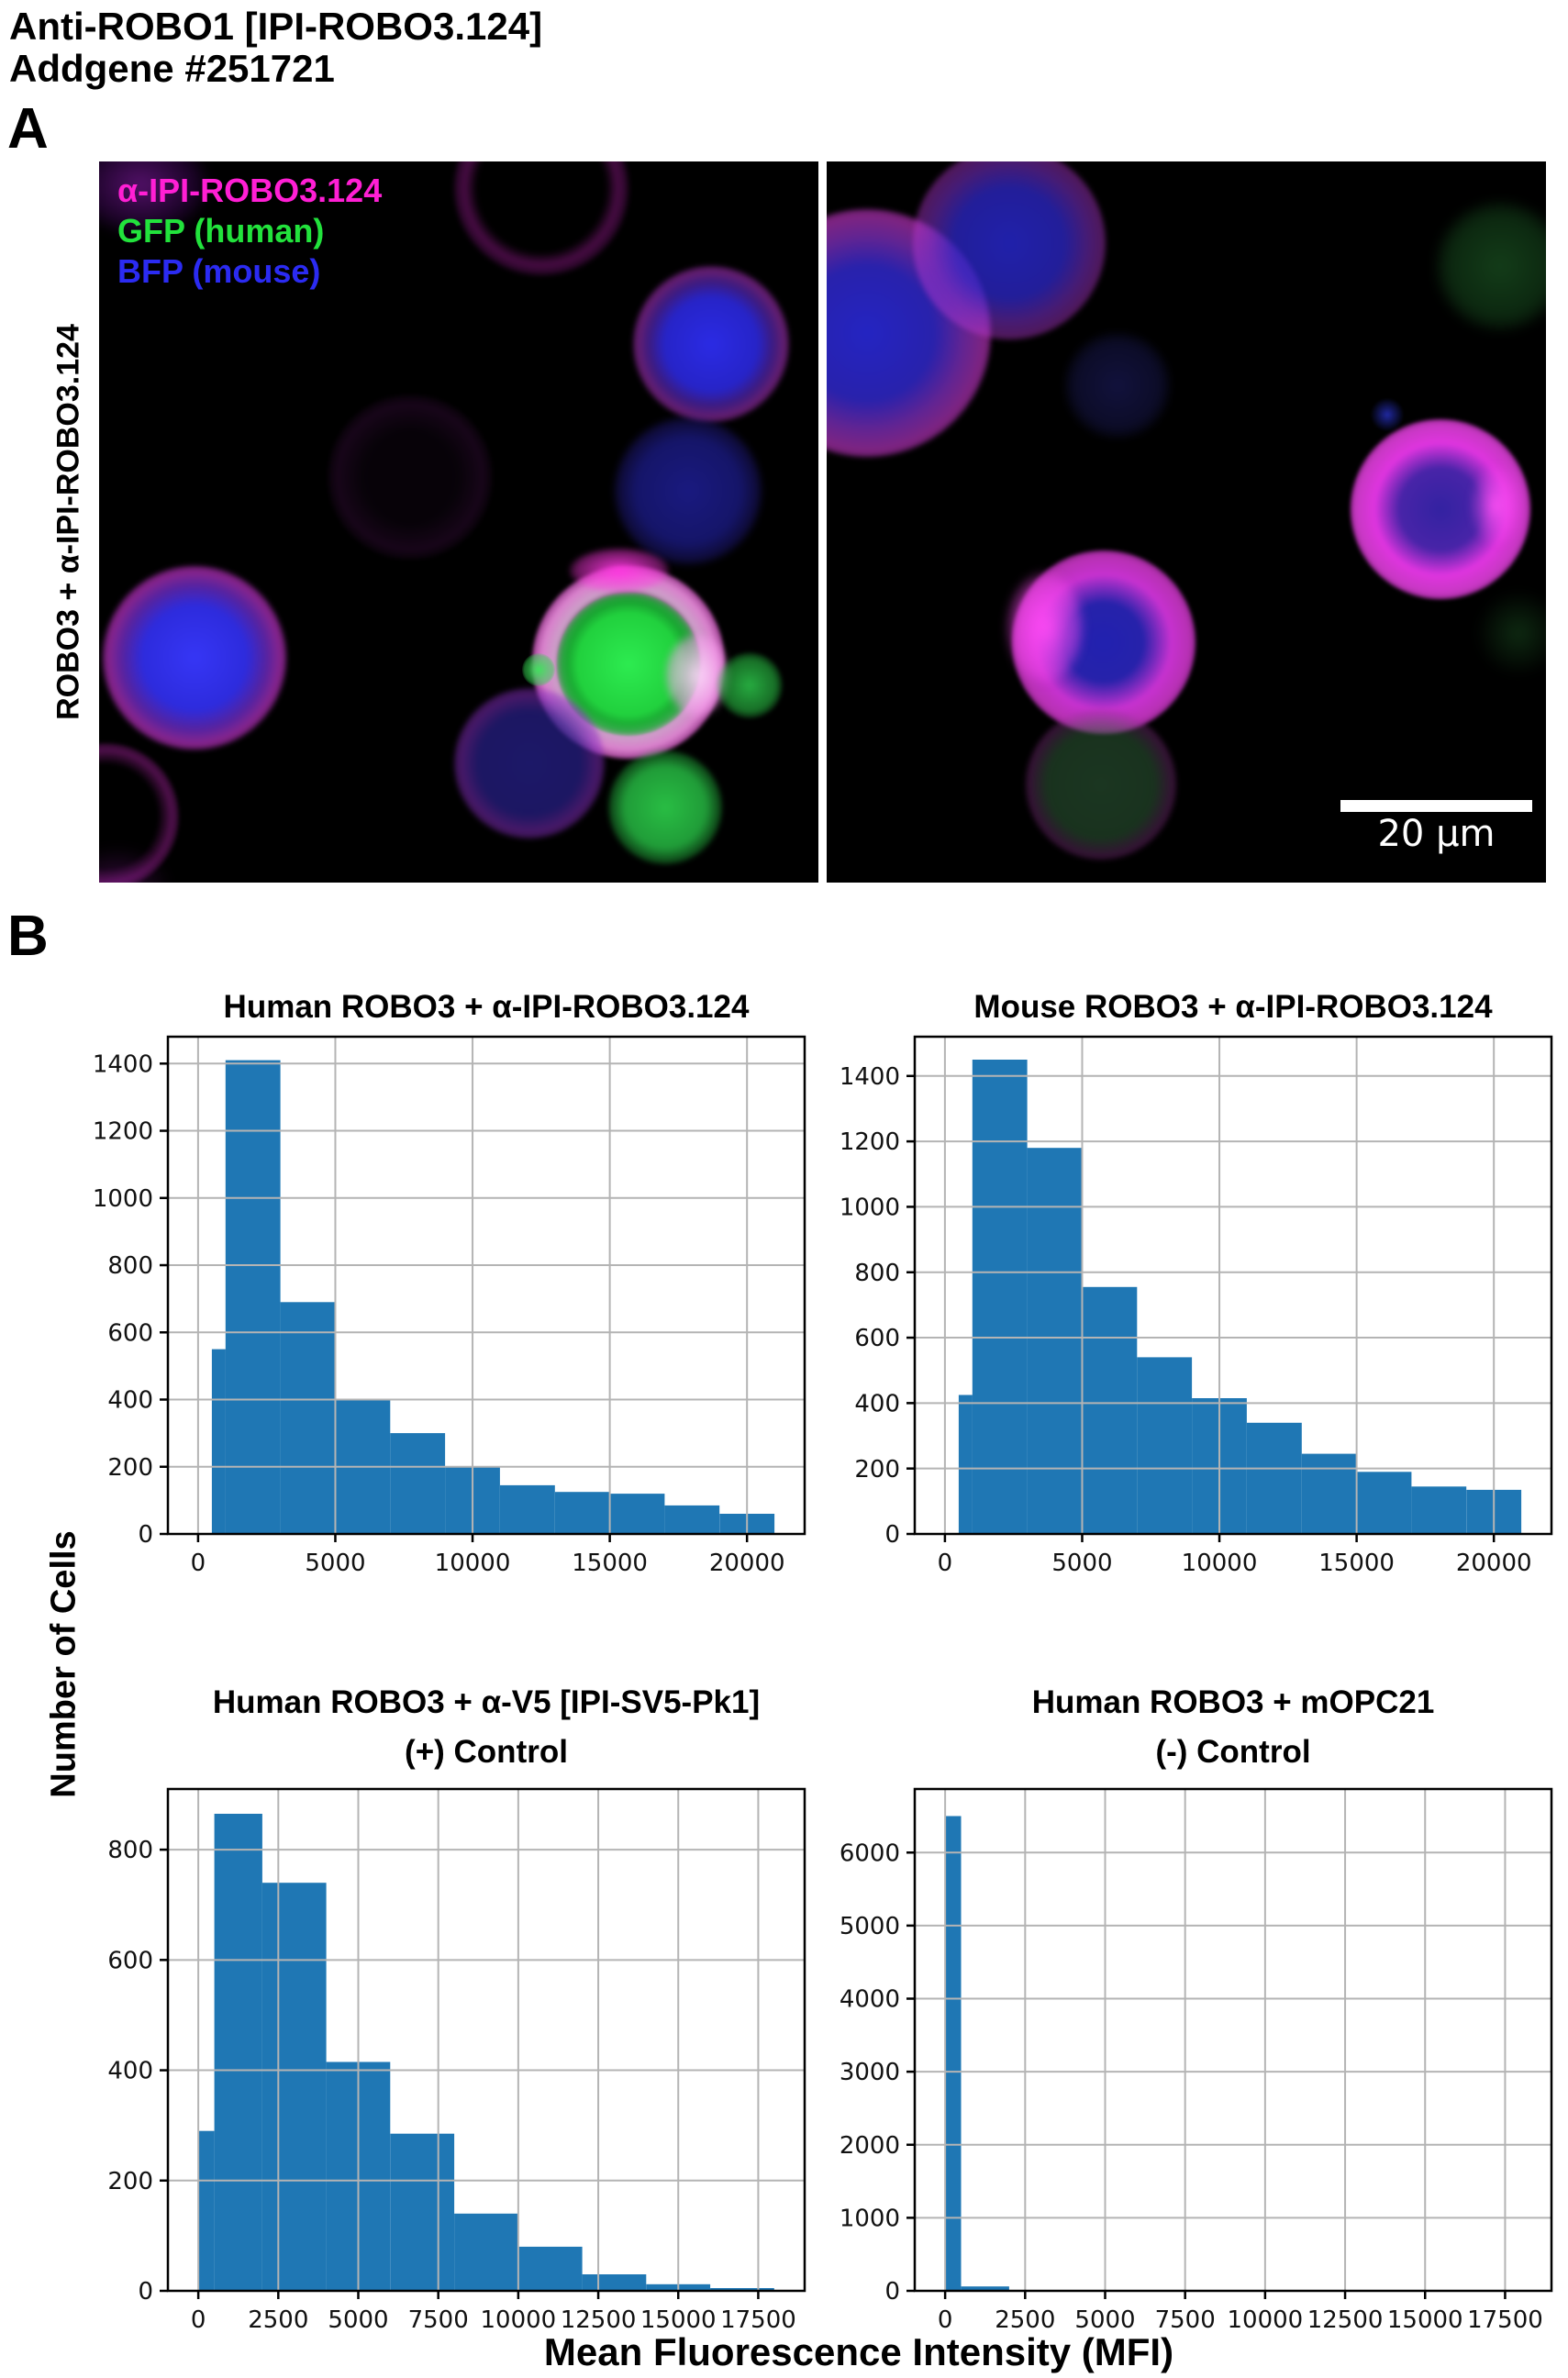 The height and width of the screenshot is (2378, 1568). What do you see at coordinates (410, 477) in the screenshot?
I see `cell-ghost-outline` at bounding box center [410, 477].